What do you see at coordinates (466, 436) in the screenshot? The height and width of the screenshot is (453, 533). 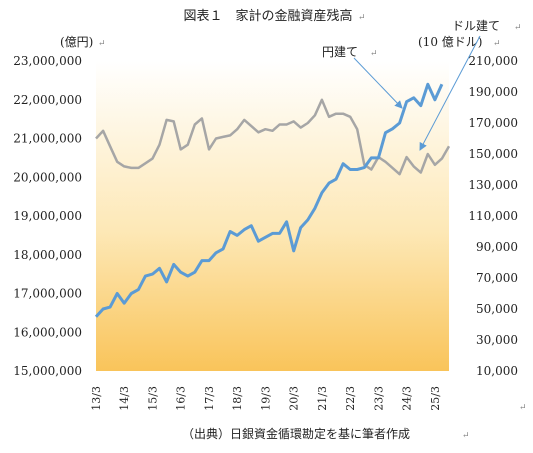 I see `source-return-mark: ↵` at bounding box center [466, 436].